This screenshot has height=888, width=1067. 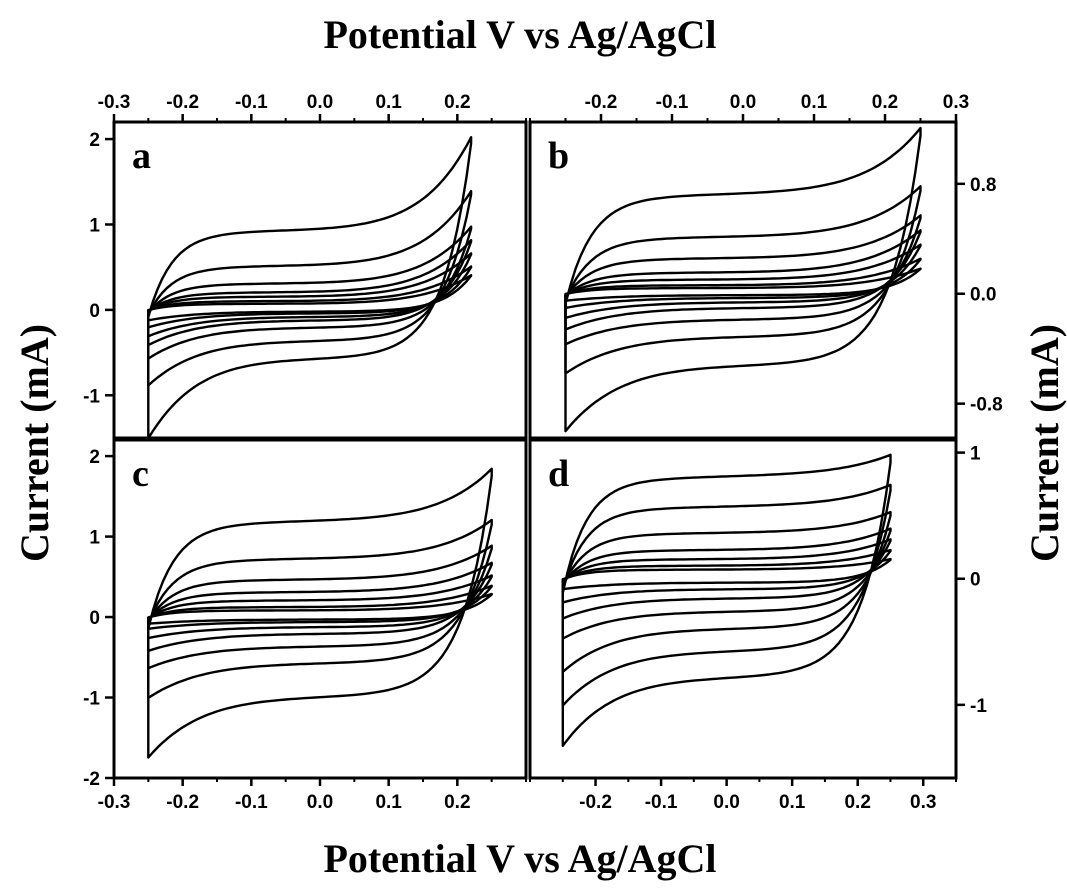 I want to click on y-tick-label: 0.0, so click(x=983, y=295).